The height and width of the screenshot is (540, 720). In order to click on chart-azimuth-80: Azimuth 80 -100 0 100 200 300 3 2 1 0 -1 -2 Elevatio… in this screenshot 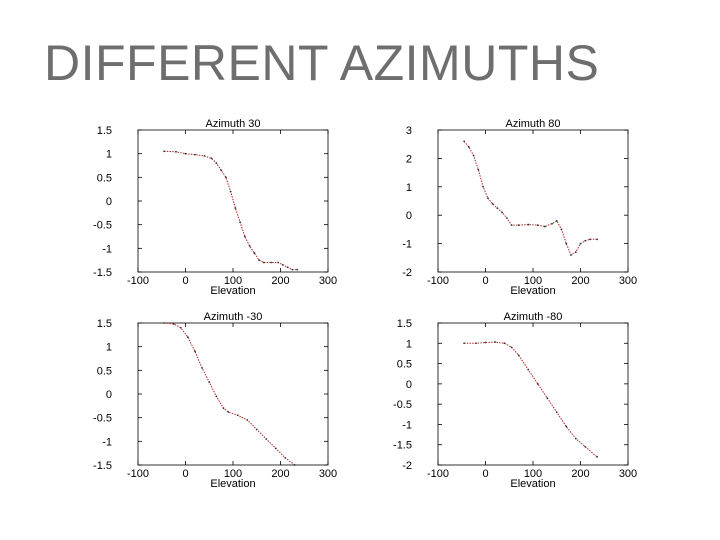, I will do `click(519, 207)`.